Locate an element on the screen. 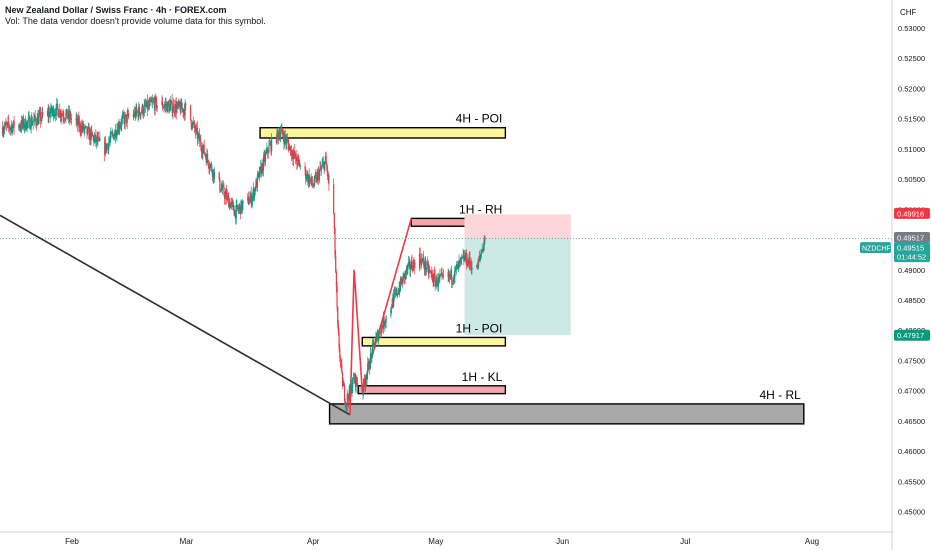 The image size is (932, 550). symbol-tag is located at coordinates (875, 248).